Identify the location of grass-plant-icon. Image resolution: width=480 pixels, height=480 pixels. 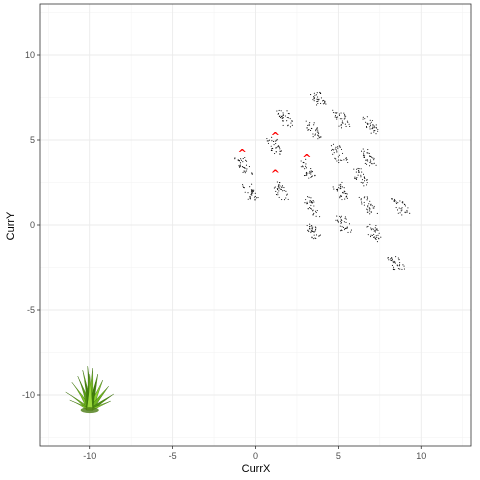
(89, 390).